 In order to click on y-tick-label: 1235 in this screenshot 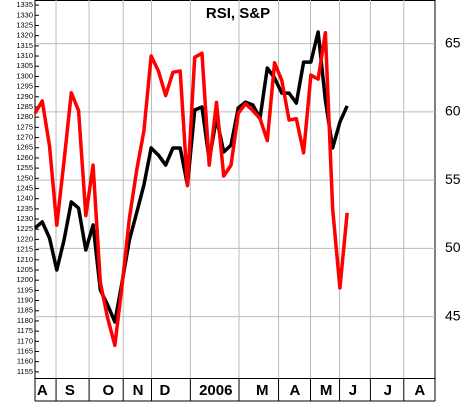, I will do `click(24, 208)`.